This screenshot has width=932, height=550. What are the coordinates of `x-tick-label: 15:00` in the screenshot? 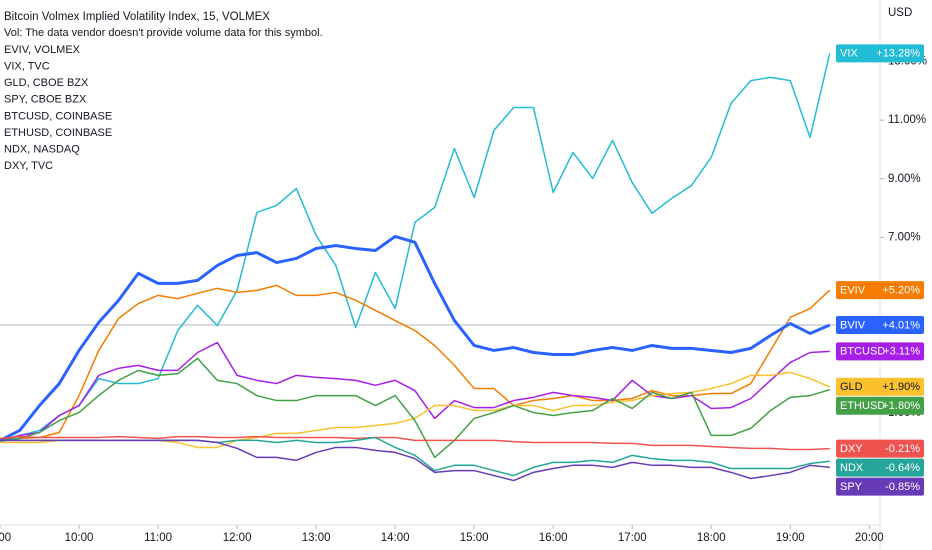 It's located at (474, 538).